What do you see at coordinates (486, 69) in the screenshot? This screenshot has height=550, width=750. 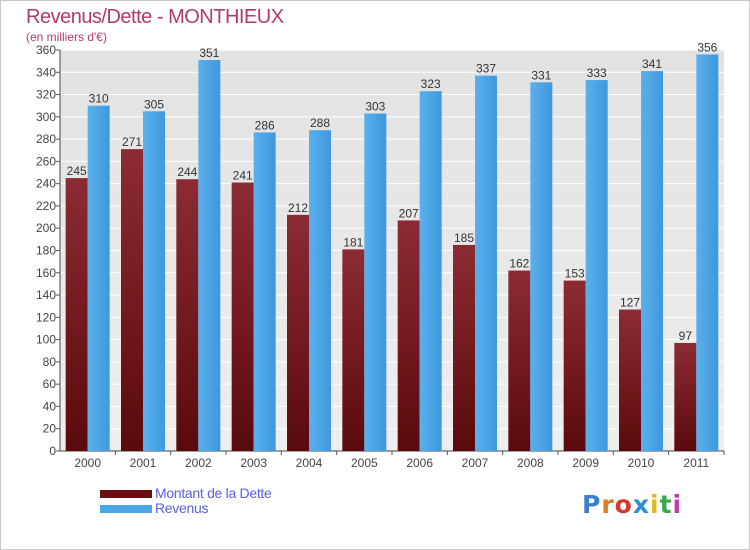 I see `data-label-revenus: 337` at bounding box center [486, 69].